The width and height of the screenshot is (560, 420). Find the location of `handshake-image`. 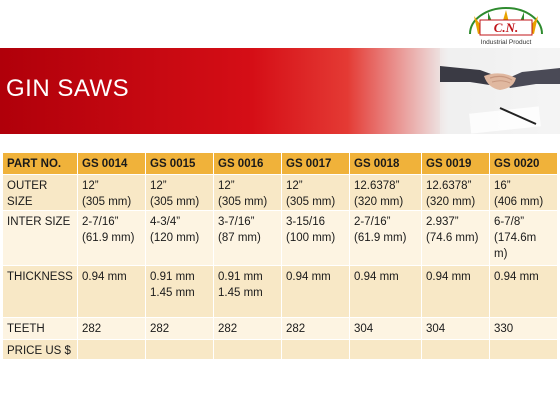

handshake-image is located at coordinates (500, 91).